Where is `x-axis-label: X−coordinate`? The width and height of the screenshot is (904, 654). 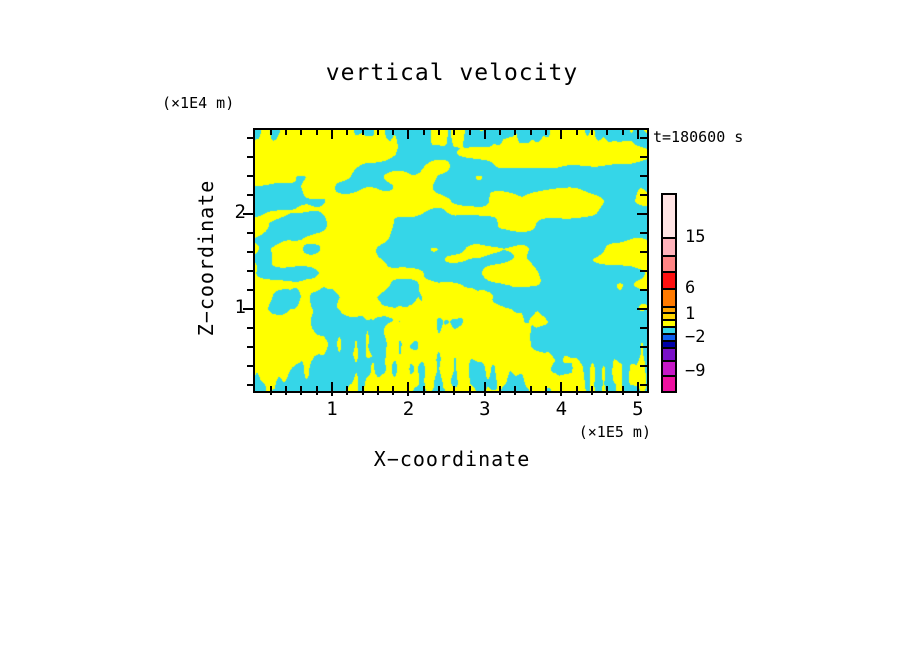
x-axis-label: X−coordinate is located at coordinates (452, 459).